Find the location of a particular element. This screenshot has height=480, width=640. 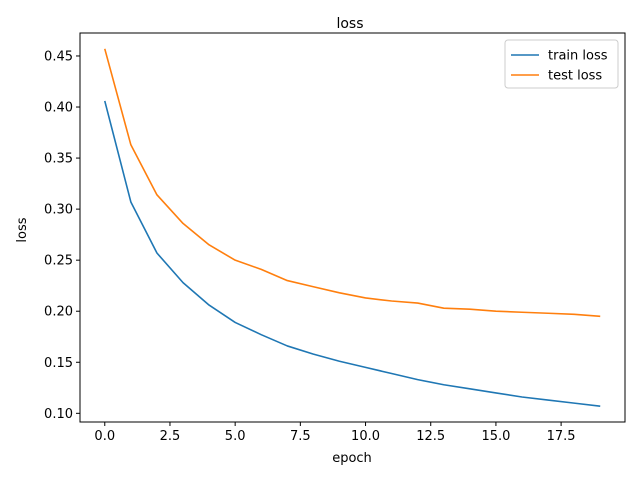

x-axis: 0.0 2.5 5.0 7.5 10.0 12.5 15.0 17.5 is located at coordinates (335, 433).